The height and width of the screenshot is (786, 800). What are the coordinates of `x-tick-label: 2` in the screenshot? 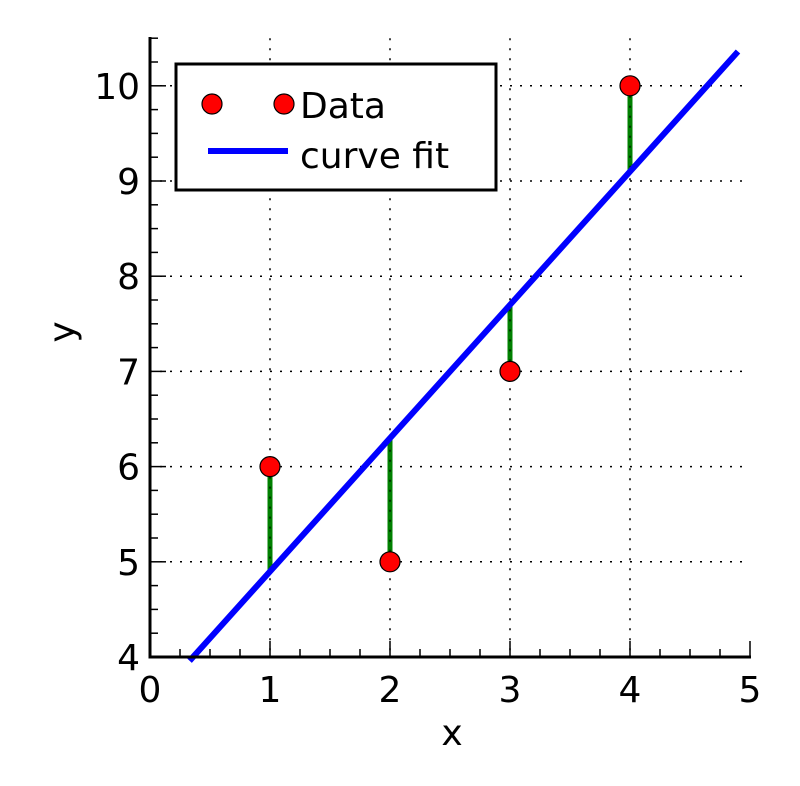 It's located at (390, 690).